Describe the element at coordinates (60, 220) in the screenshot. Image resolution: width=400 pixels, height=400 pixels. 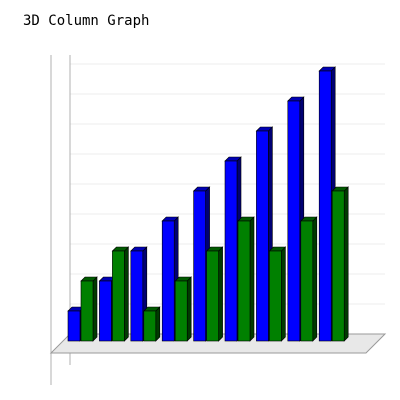
I see `axes` at that location.